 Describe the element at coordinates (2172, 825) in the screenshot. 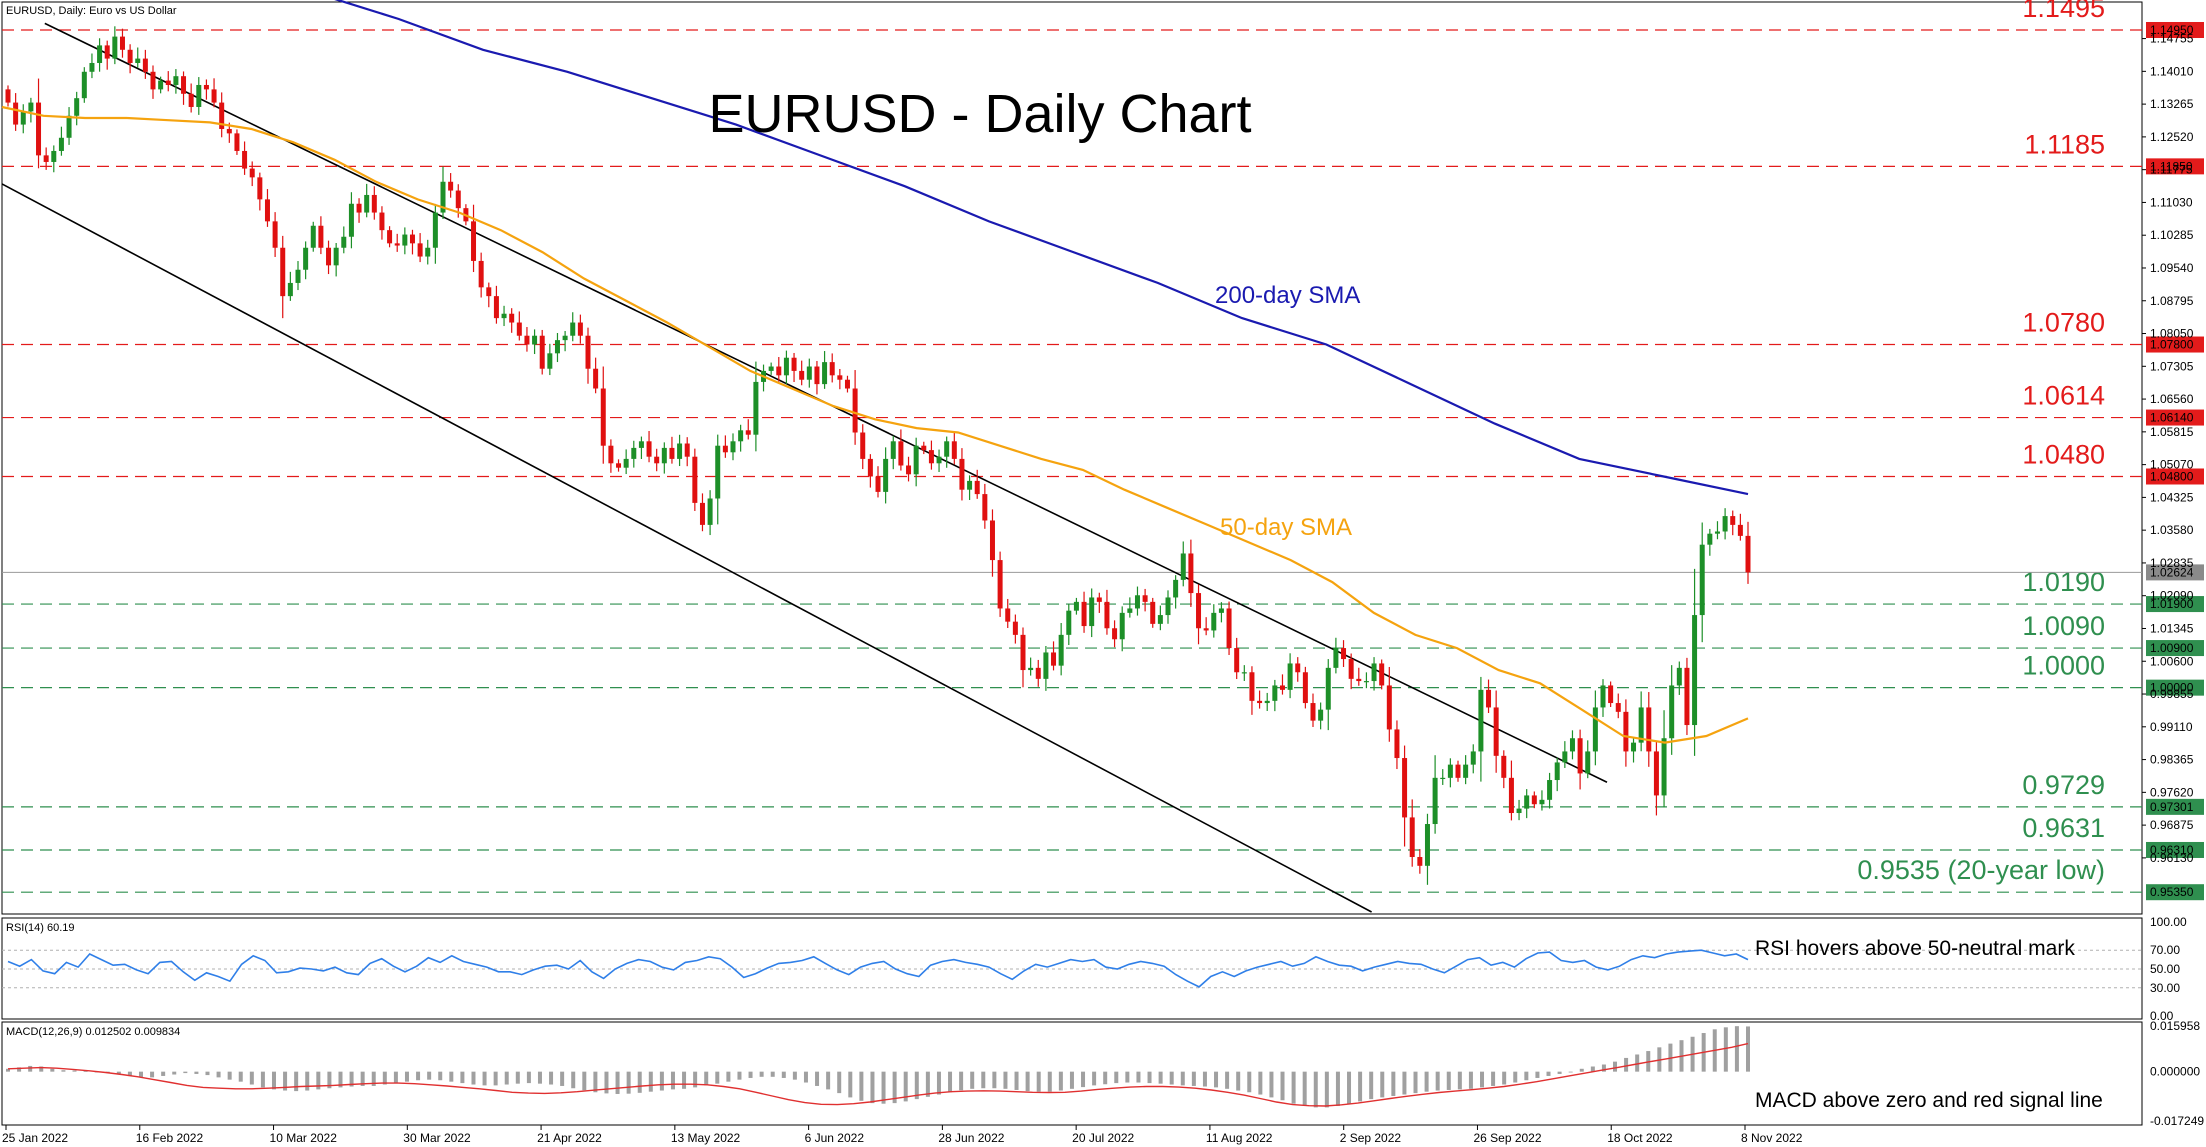

I see `price-tick-label: 0.96875` at that location.